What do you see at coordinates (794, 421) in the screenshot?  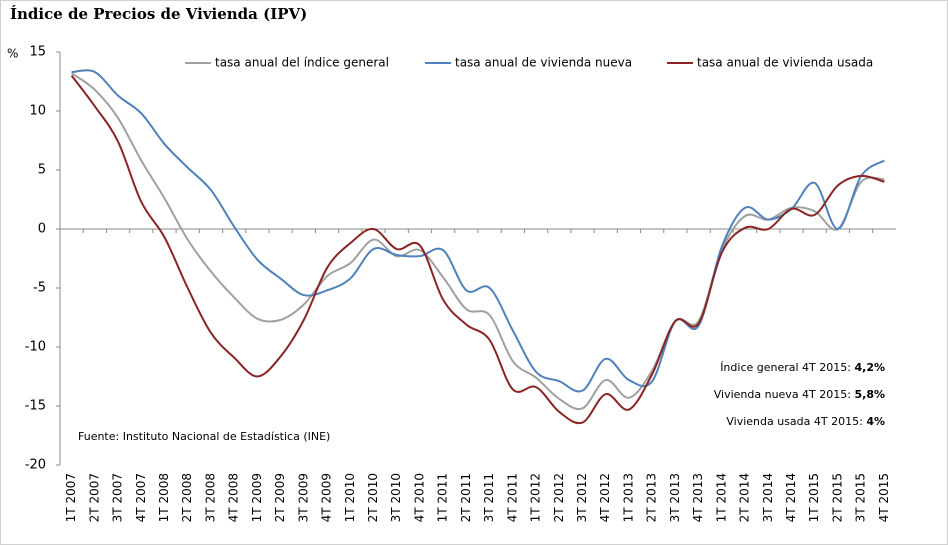 I see `annotation-label: Vivienda usada 4T 2015:` at bounding box center [794, 421].